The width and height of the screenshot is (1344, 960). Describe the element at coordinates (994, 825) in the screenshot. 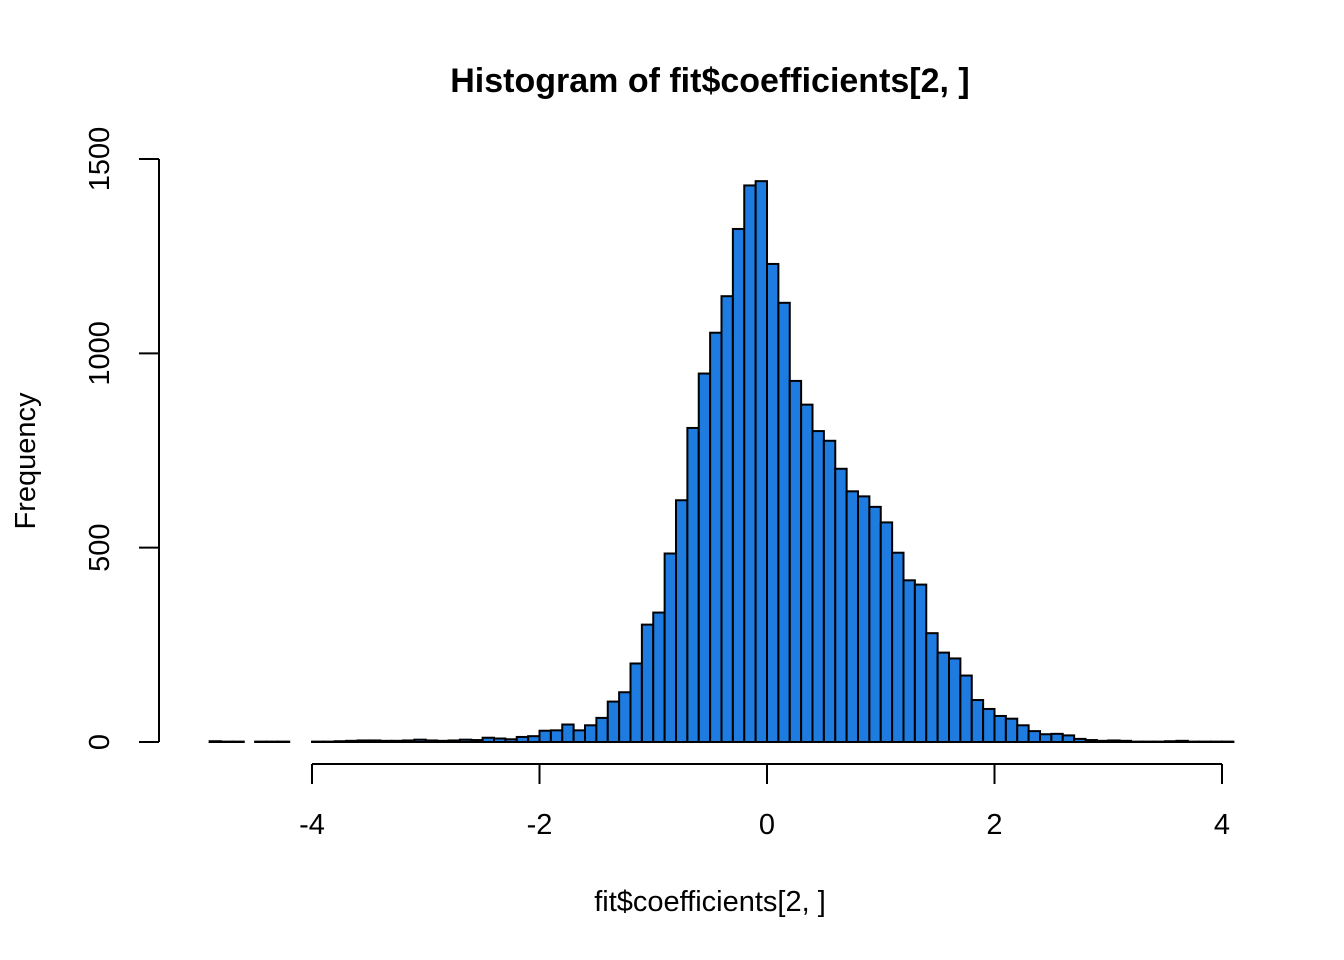

I see `x-tick-label: 2` at that location.